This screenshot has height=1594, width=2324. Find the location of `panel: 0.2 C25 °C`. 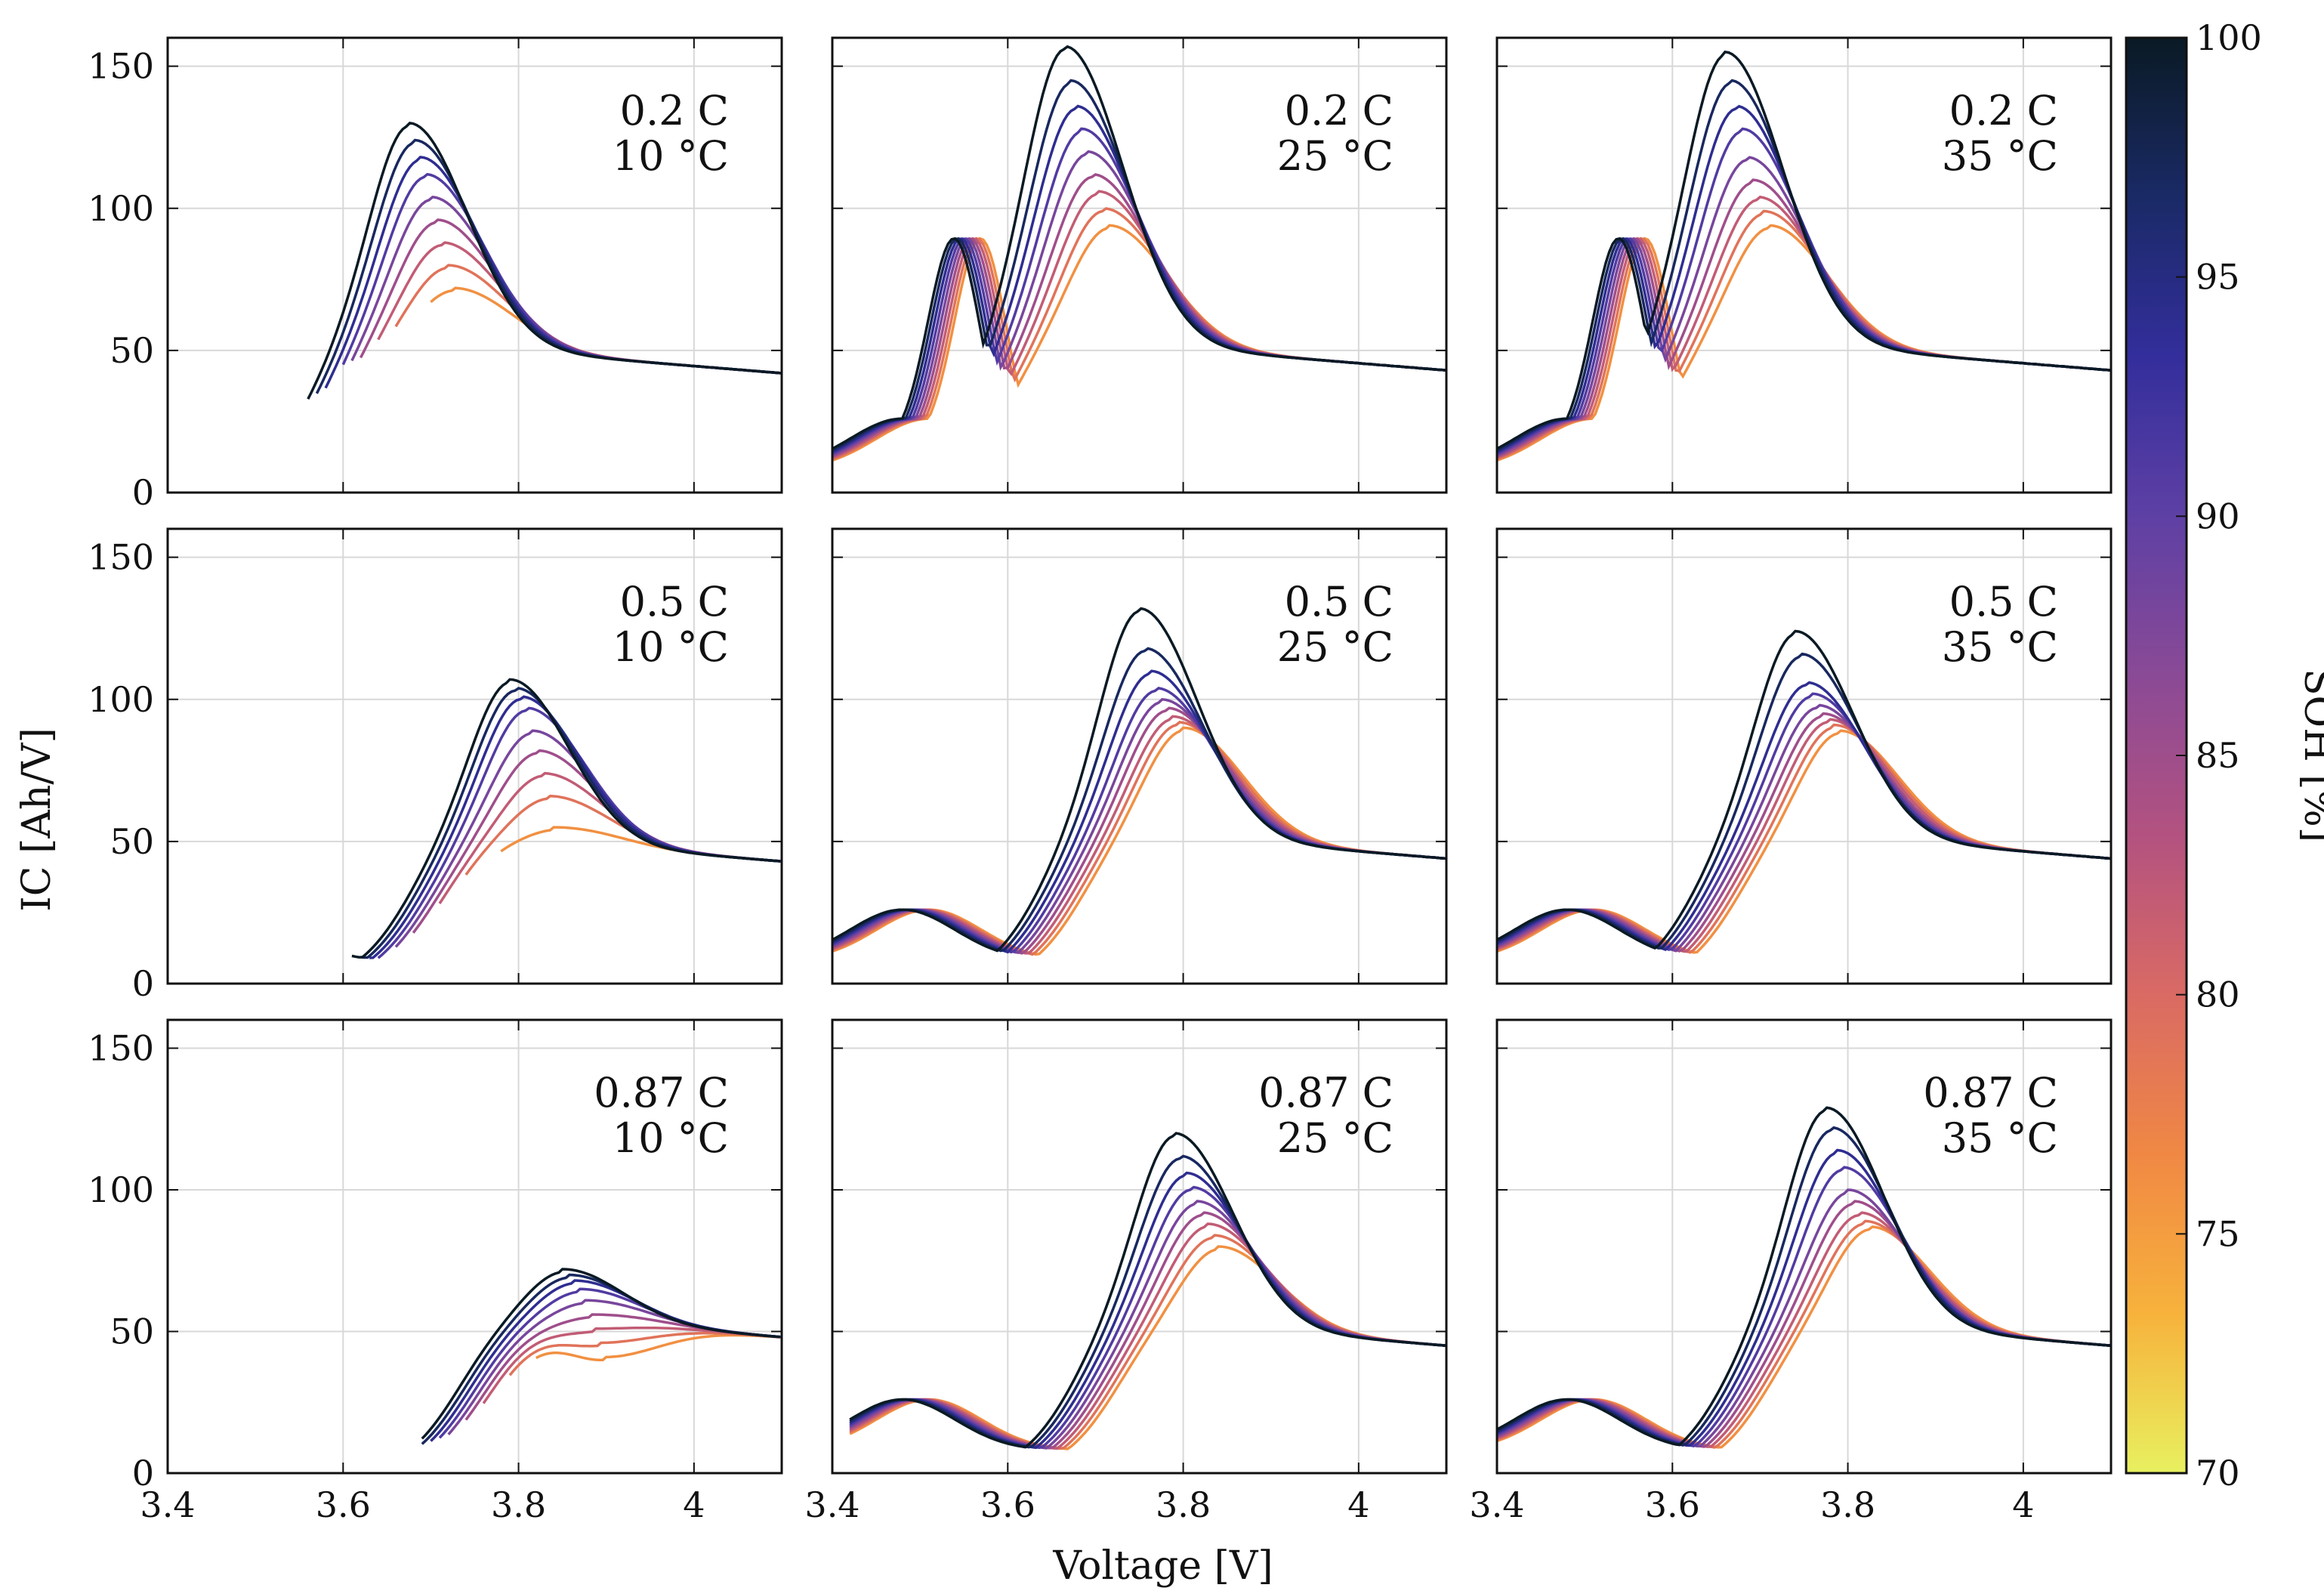

panel: 0.2 C25 °C is located at coordinates (1139, 265).